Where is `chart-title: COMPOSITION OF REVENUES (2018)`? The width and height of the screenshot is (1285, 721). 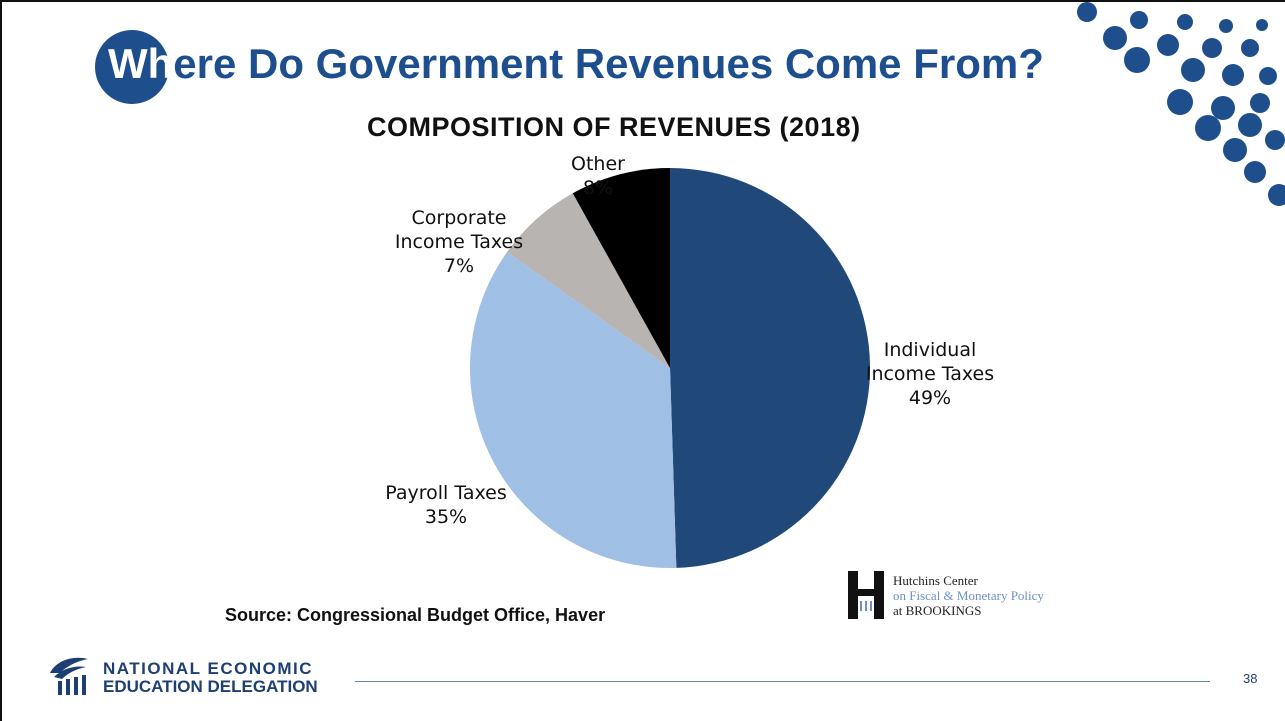
chart-title: COMPOSITION OF REVENUES (2018) is located at coordinates (614, 127).